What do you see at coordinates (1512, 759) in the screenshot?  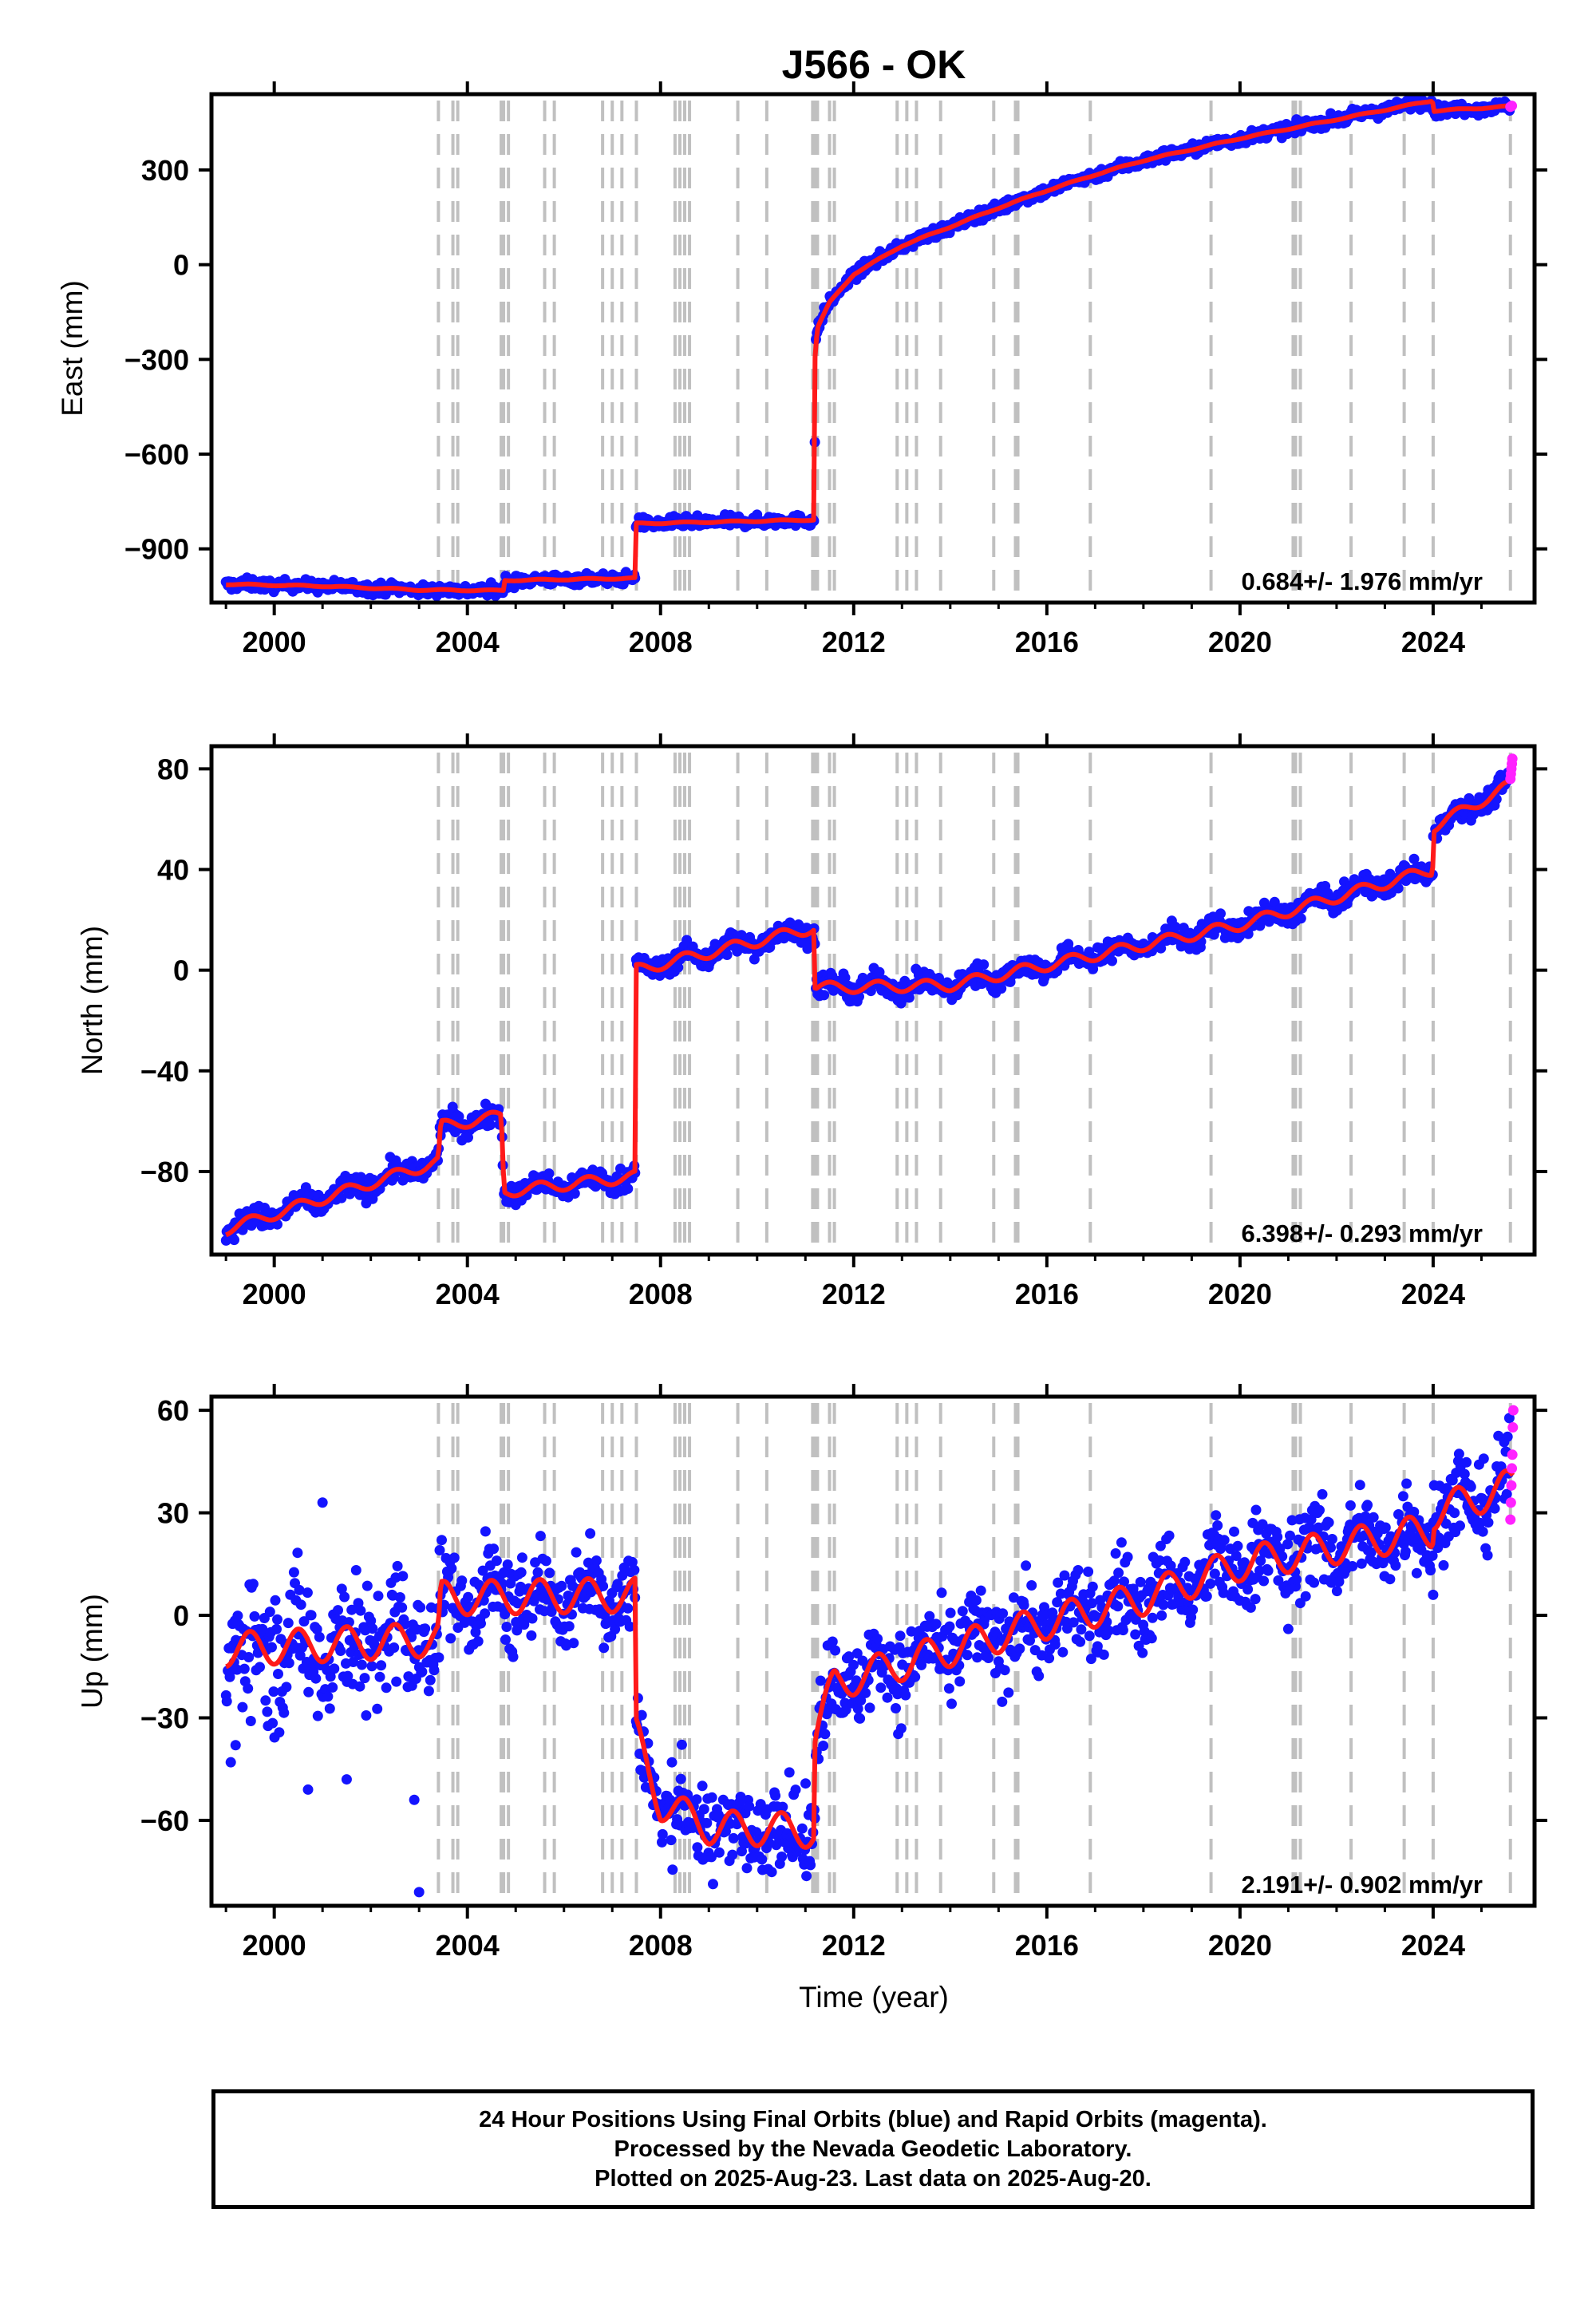 I see `north-rapid-point` at bounding box center [1512, 759].